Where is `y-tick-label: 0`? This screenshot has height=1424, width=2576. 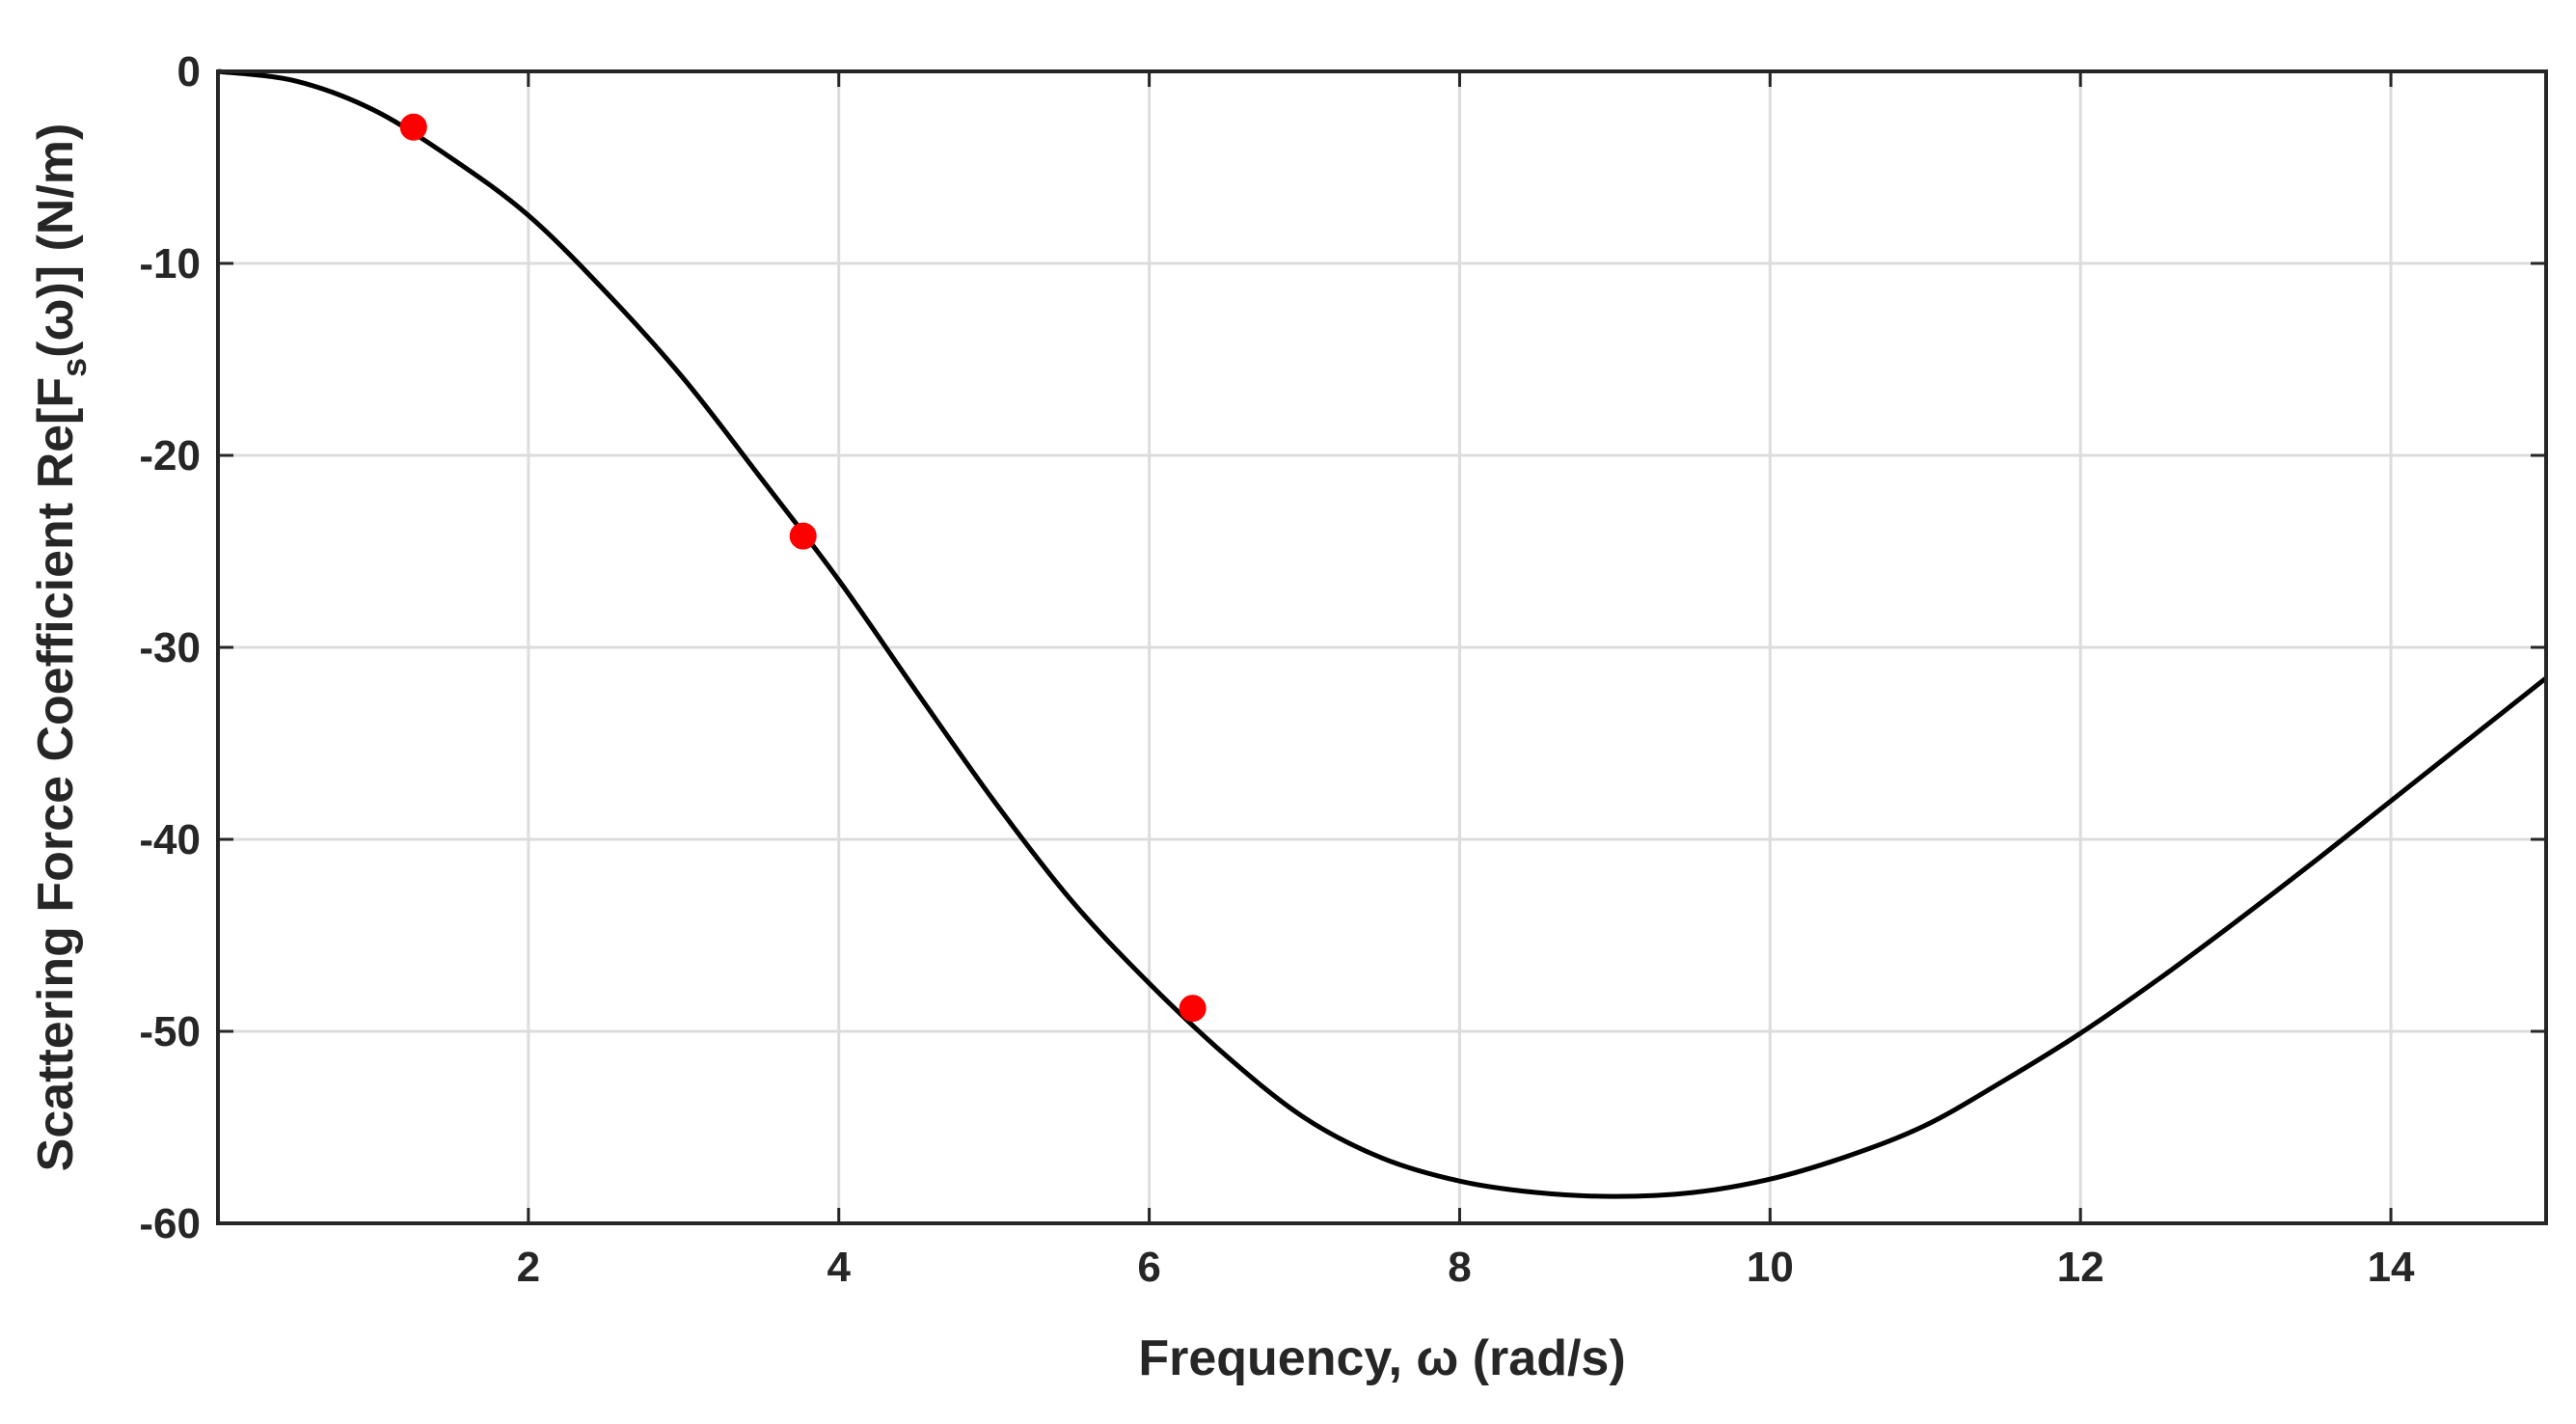
y-tick-label: 0 is located at coordinates (189, 72).